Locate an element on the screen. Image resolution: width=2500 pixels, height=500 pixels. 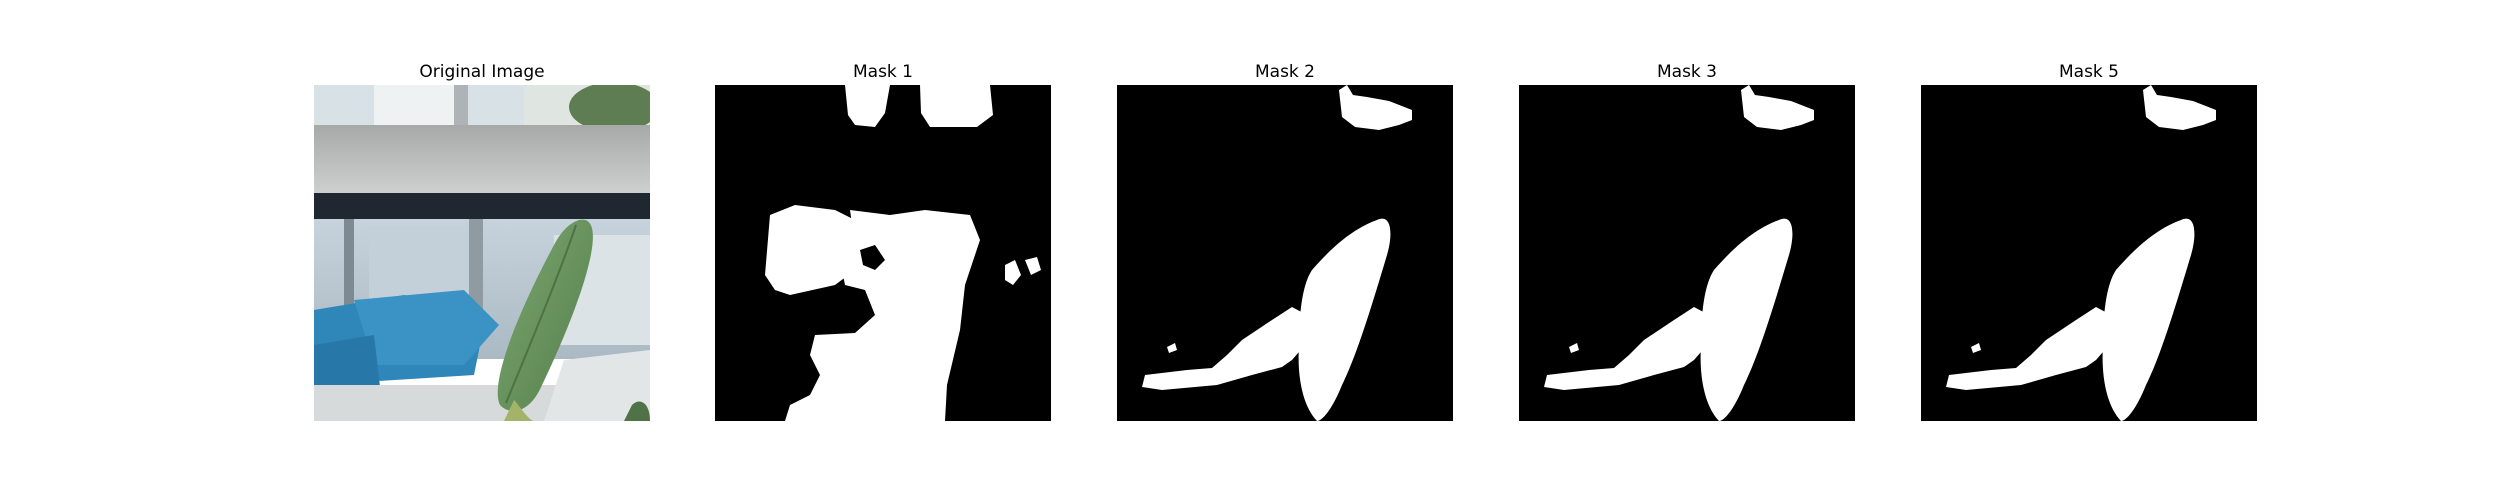
panel-title: Mask 2 is located at coordinates (1285, 72).